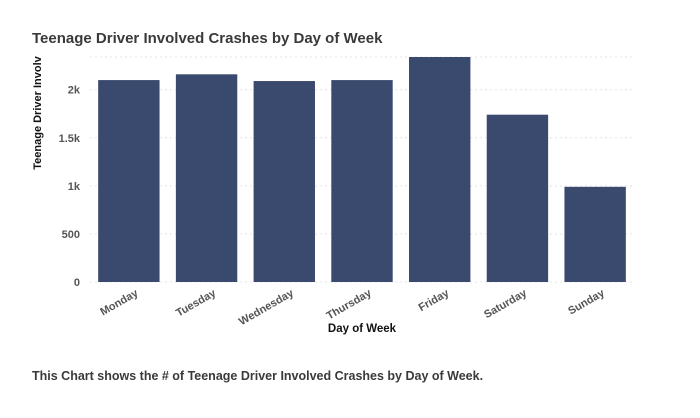 Image resolution: width=700 pixels, height=418 pixels. Describe the element at coordinates (119, 303) in the screenshot. I see `x-tick-label: Monday` at that location.